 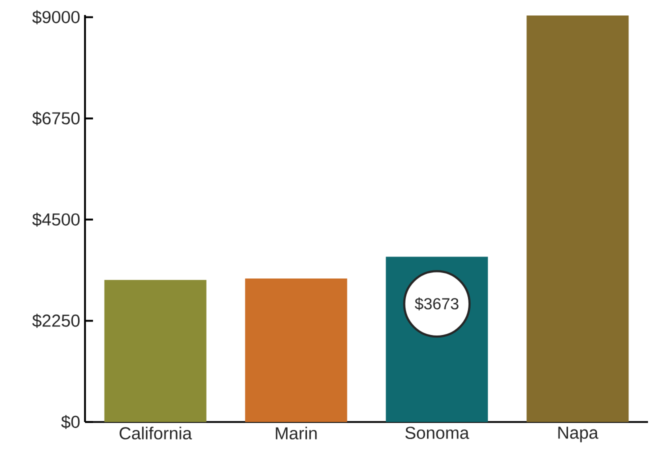 What do you see at coordinates (437, 432) in the screenshot?
I see `x-tick-label: Sonoma` at bounding box center [437, 432].